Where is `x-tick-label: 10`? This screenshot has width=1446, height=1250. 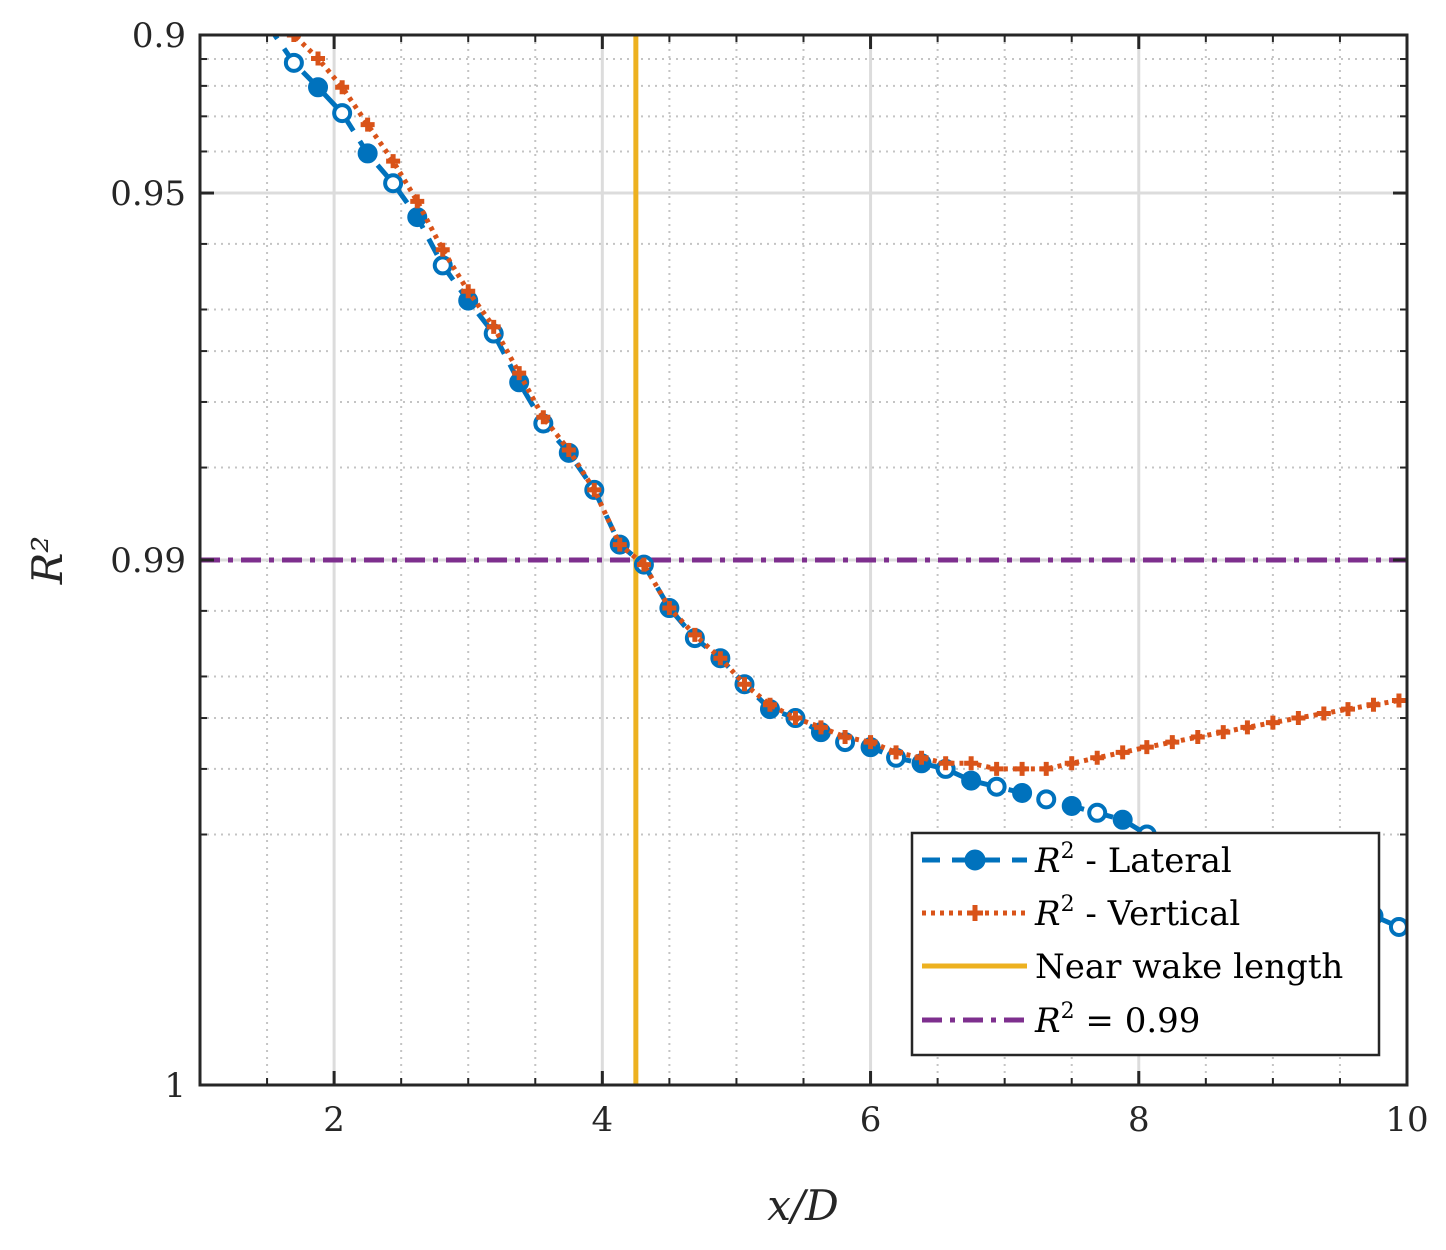
x-tick-label: 10 is located at coordinates (1406, 1120).